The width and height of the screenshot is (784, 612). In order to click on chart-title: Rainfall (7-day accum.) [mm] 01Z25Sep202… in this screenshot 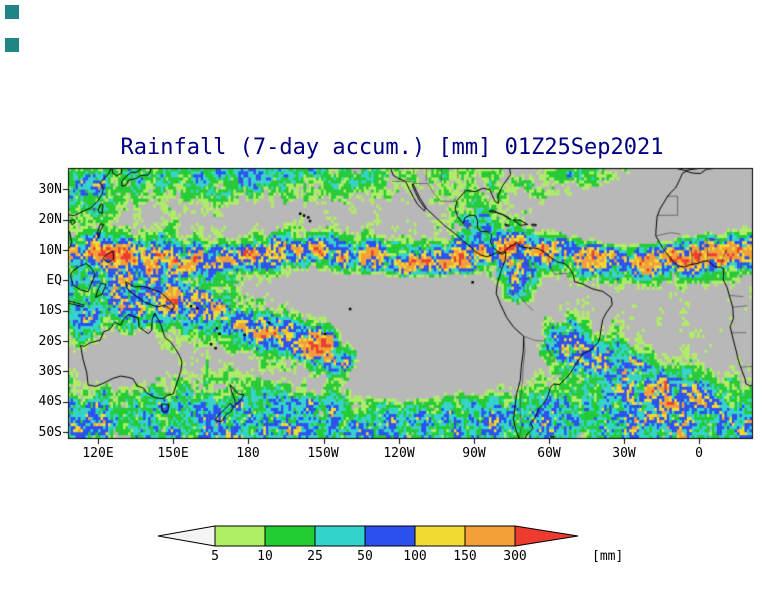, I will do `click(392, 147)`.